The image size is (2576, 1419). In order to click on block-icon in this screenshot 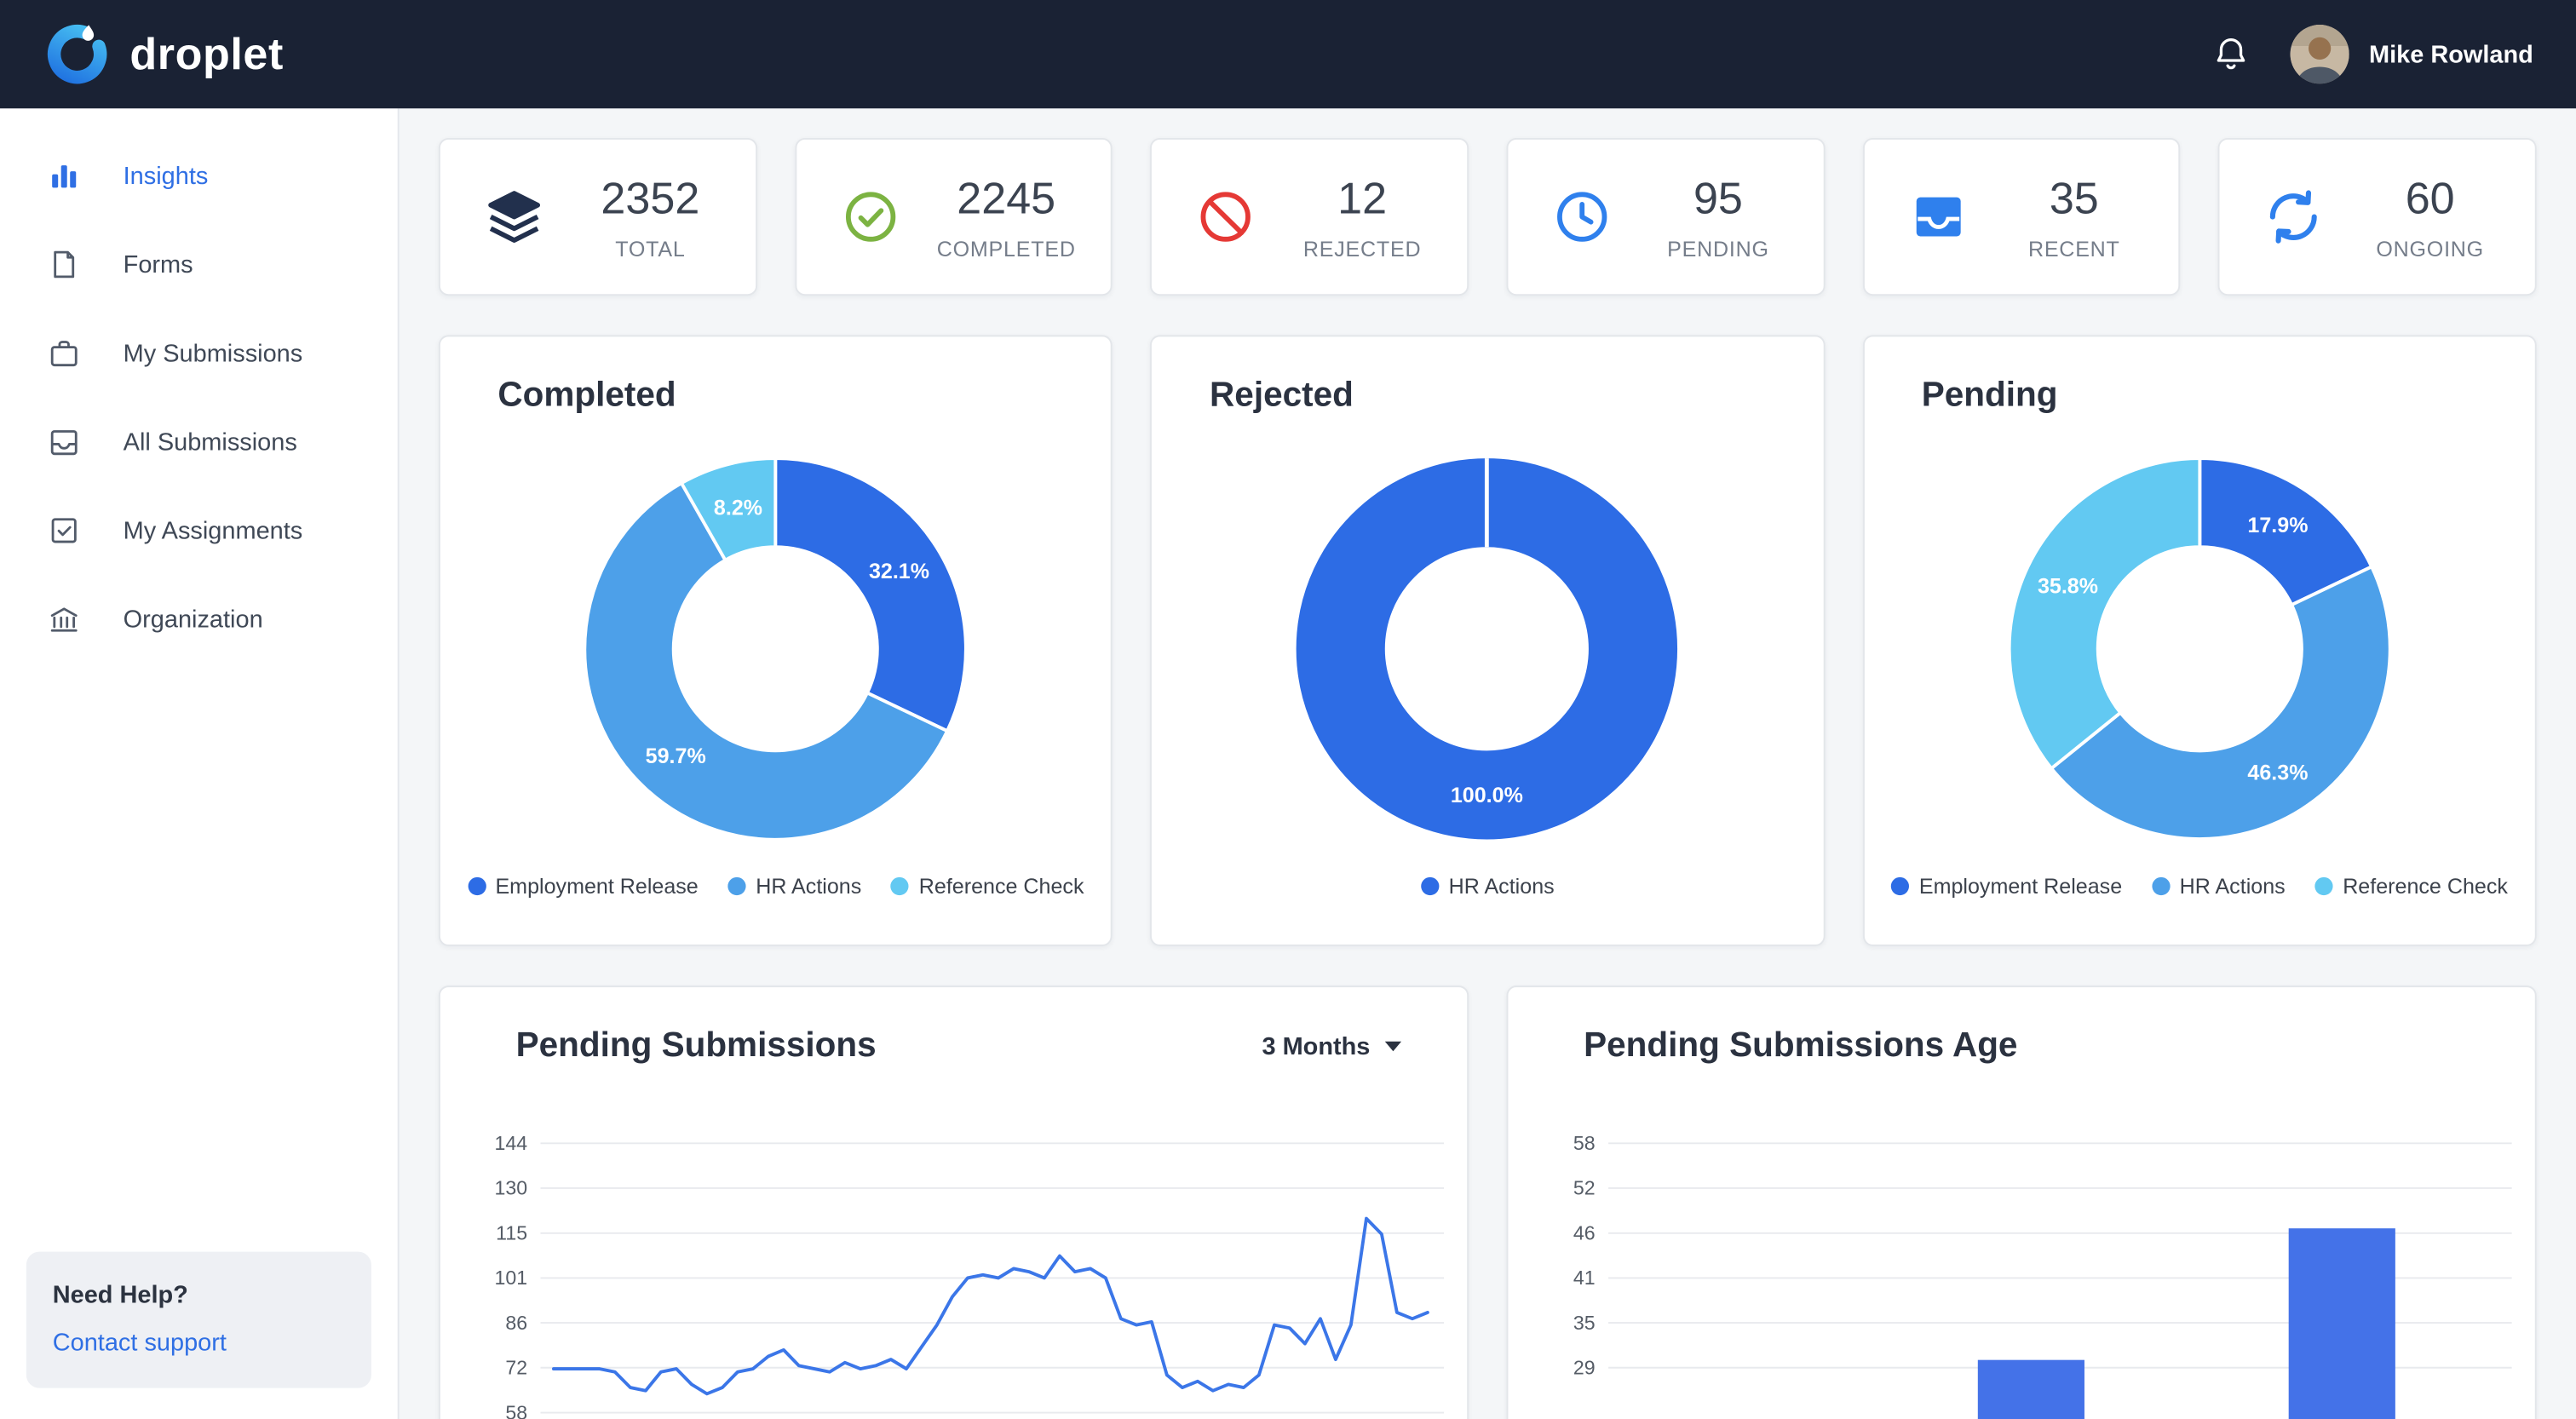, I will do `click(1226, 217)`.